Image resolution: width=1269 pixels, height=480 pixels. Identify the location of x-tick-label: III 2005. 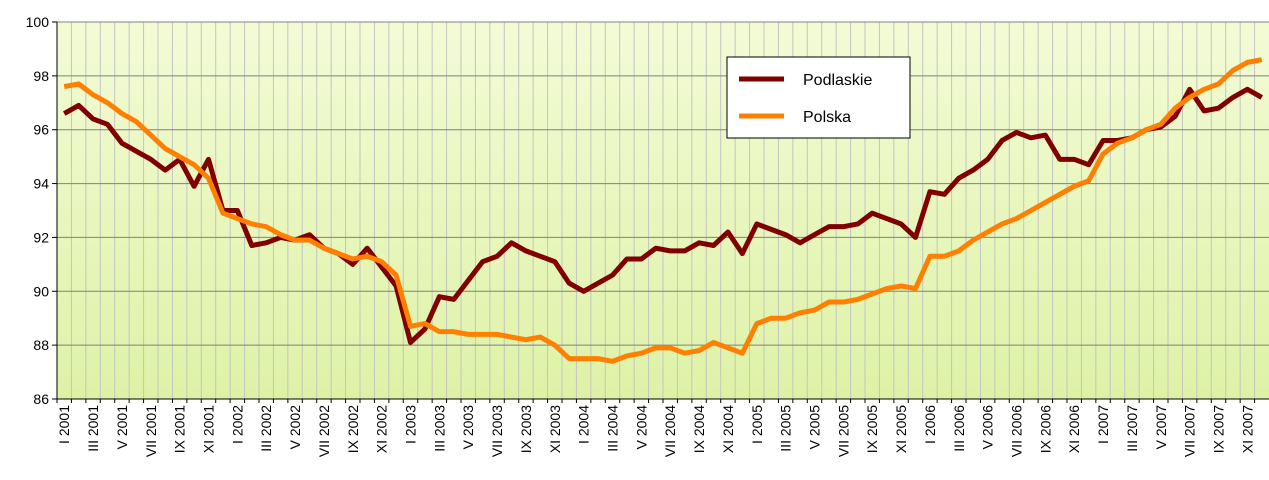
(786, 428).